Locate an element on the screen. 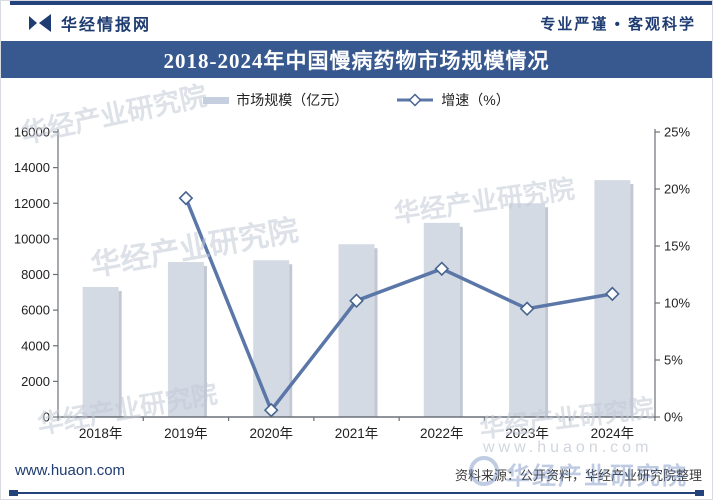 This screenshot has height=500, width=713. bar-2019年 is located at coordinates (185, 339).